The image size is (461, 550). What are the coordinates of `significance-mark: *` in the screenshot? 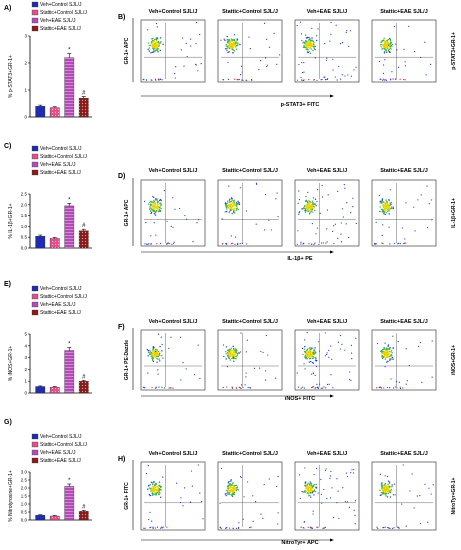 It's located at (69, 345).